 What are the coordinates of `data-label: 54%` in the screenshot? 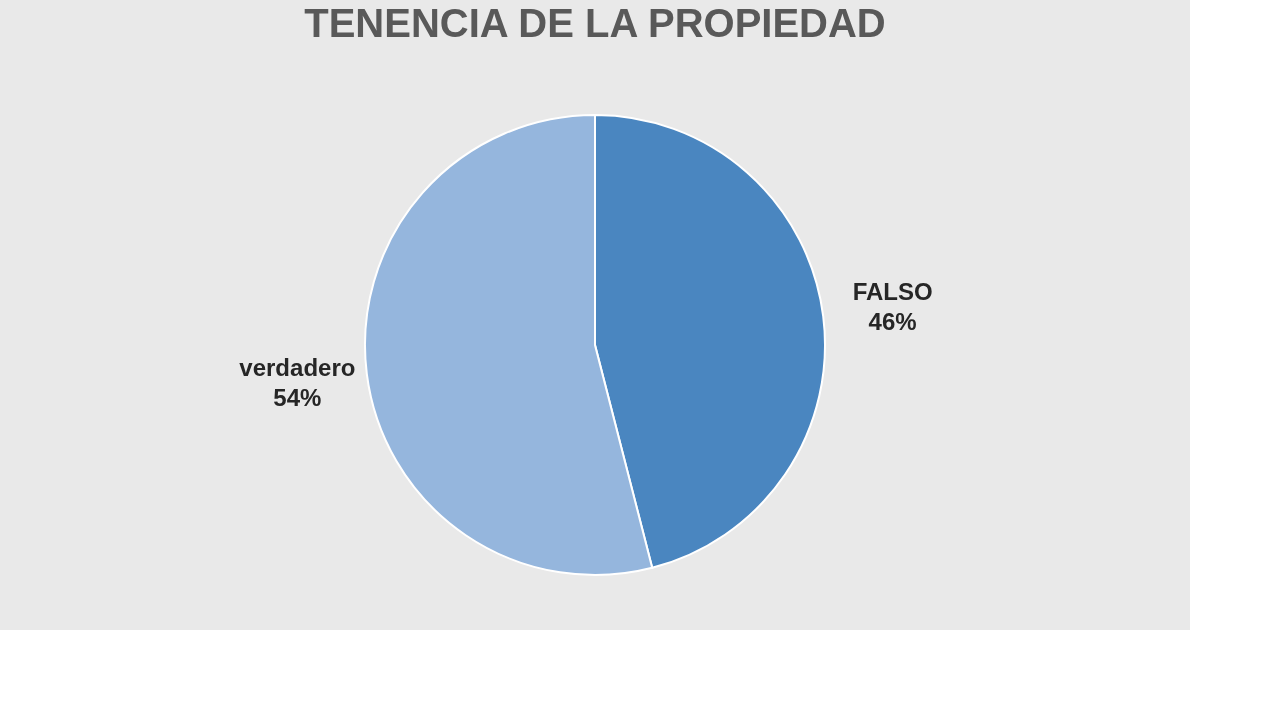 It's located at (297, 397).